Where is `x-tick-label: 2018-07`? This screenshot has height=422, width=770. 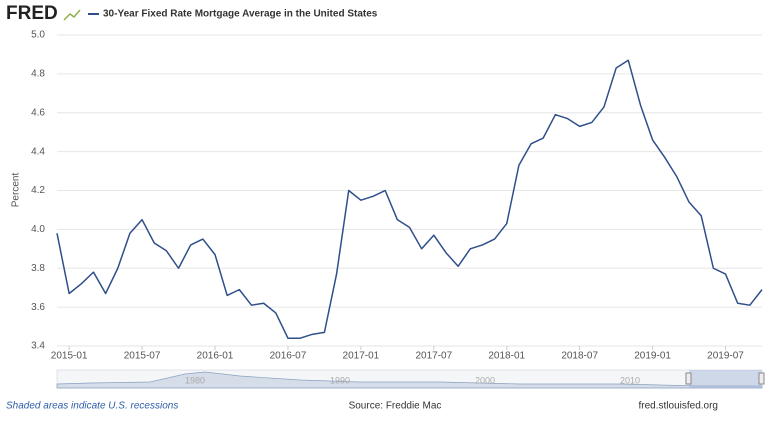 x-tick-label: 2018-07 is located at coordinates (579, 356).